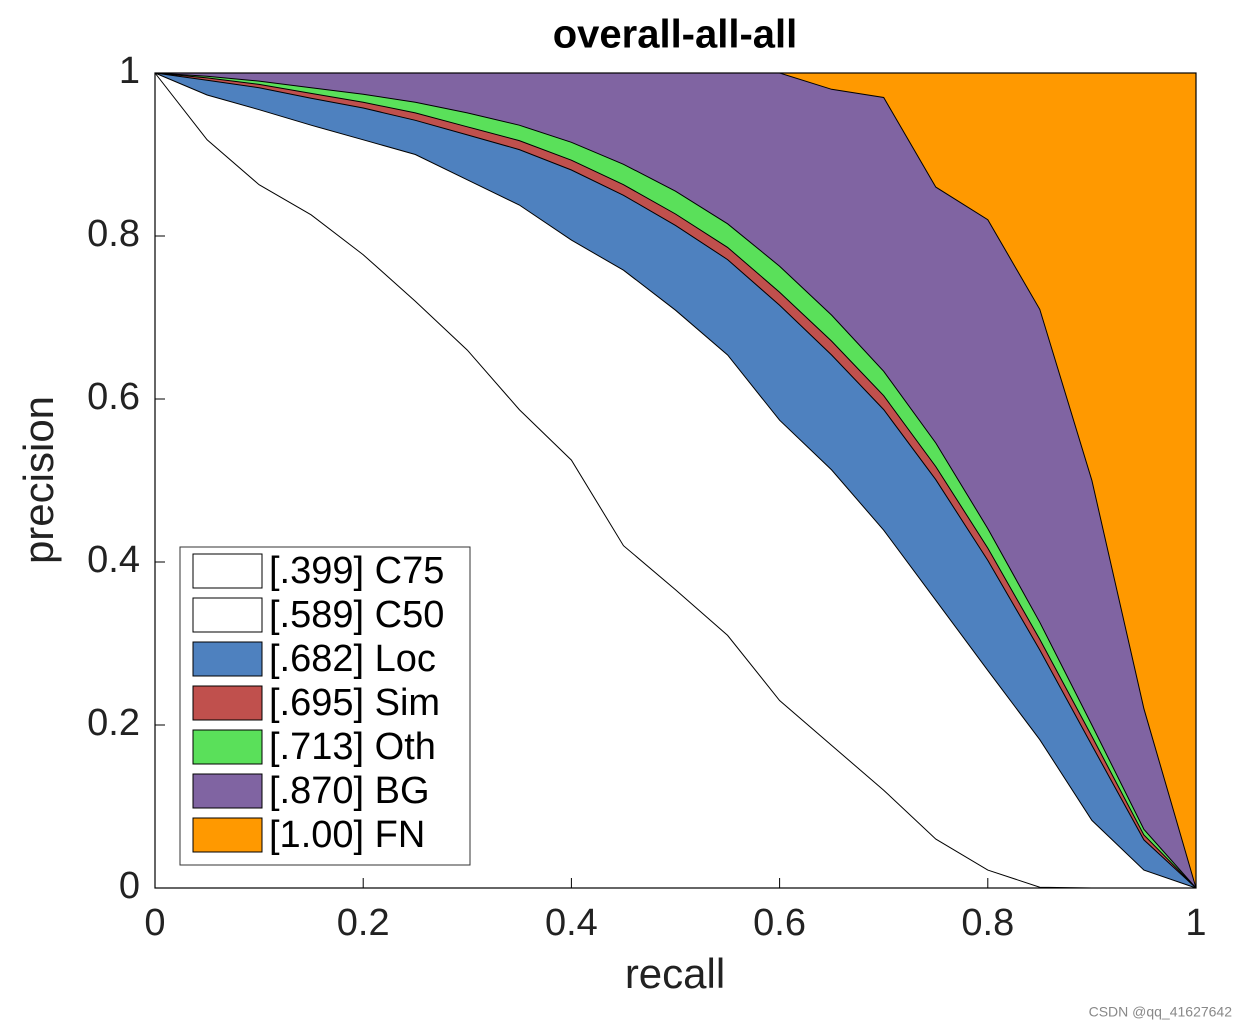  What do you see at coordinates (352, 747) in the screenshot?
I see `legend-label: [.713] Oth` at bounding box center [352, 747].